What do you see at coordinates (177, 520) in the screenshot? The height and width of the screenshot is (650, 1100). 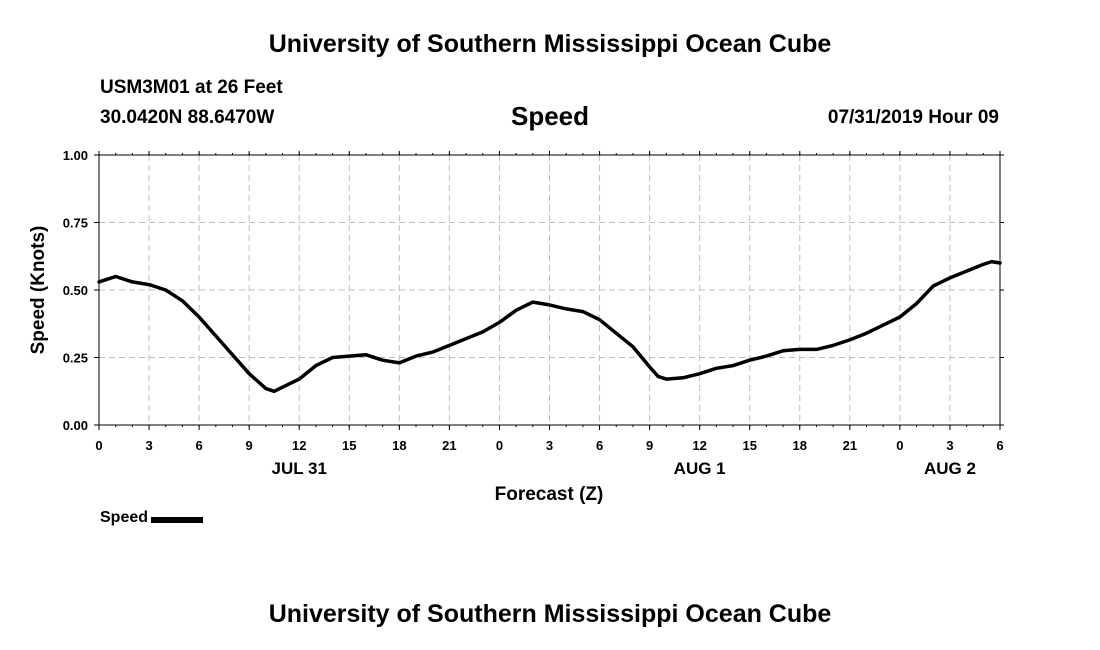 I see `legend-swatch` at bounding box center [177, 520].